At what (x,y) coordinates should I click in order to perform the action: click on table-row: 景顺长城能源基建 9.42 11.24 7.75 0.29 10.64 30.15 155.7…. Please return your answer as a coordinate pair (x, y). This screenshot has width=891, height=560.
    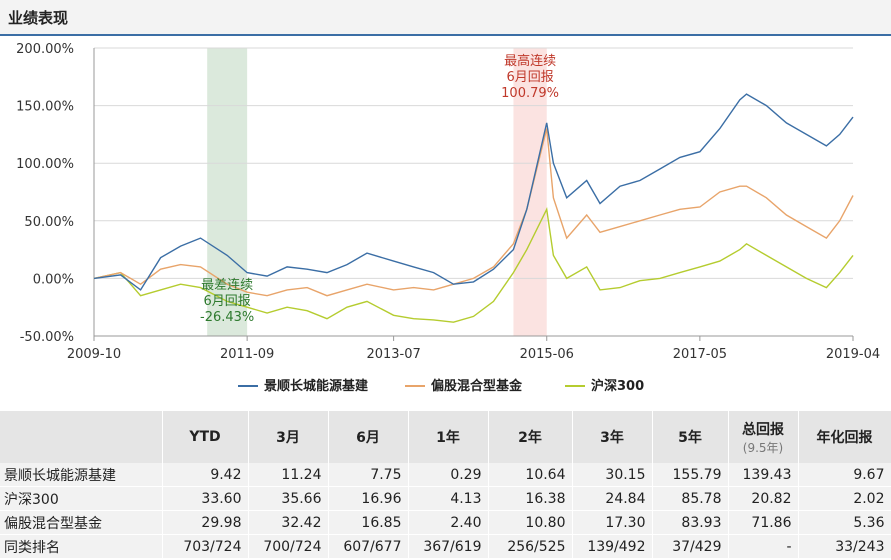
    Looking at the image, I should click on (445, 475).